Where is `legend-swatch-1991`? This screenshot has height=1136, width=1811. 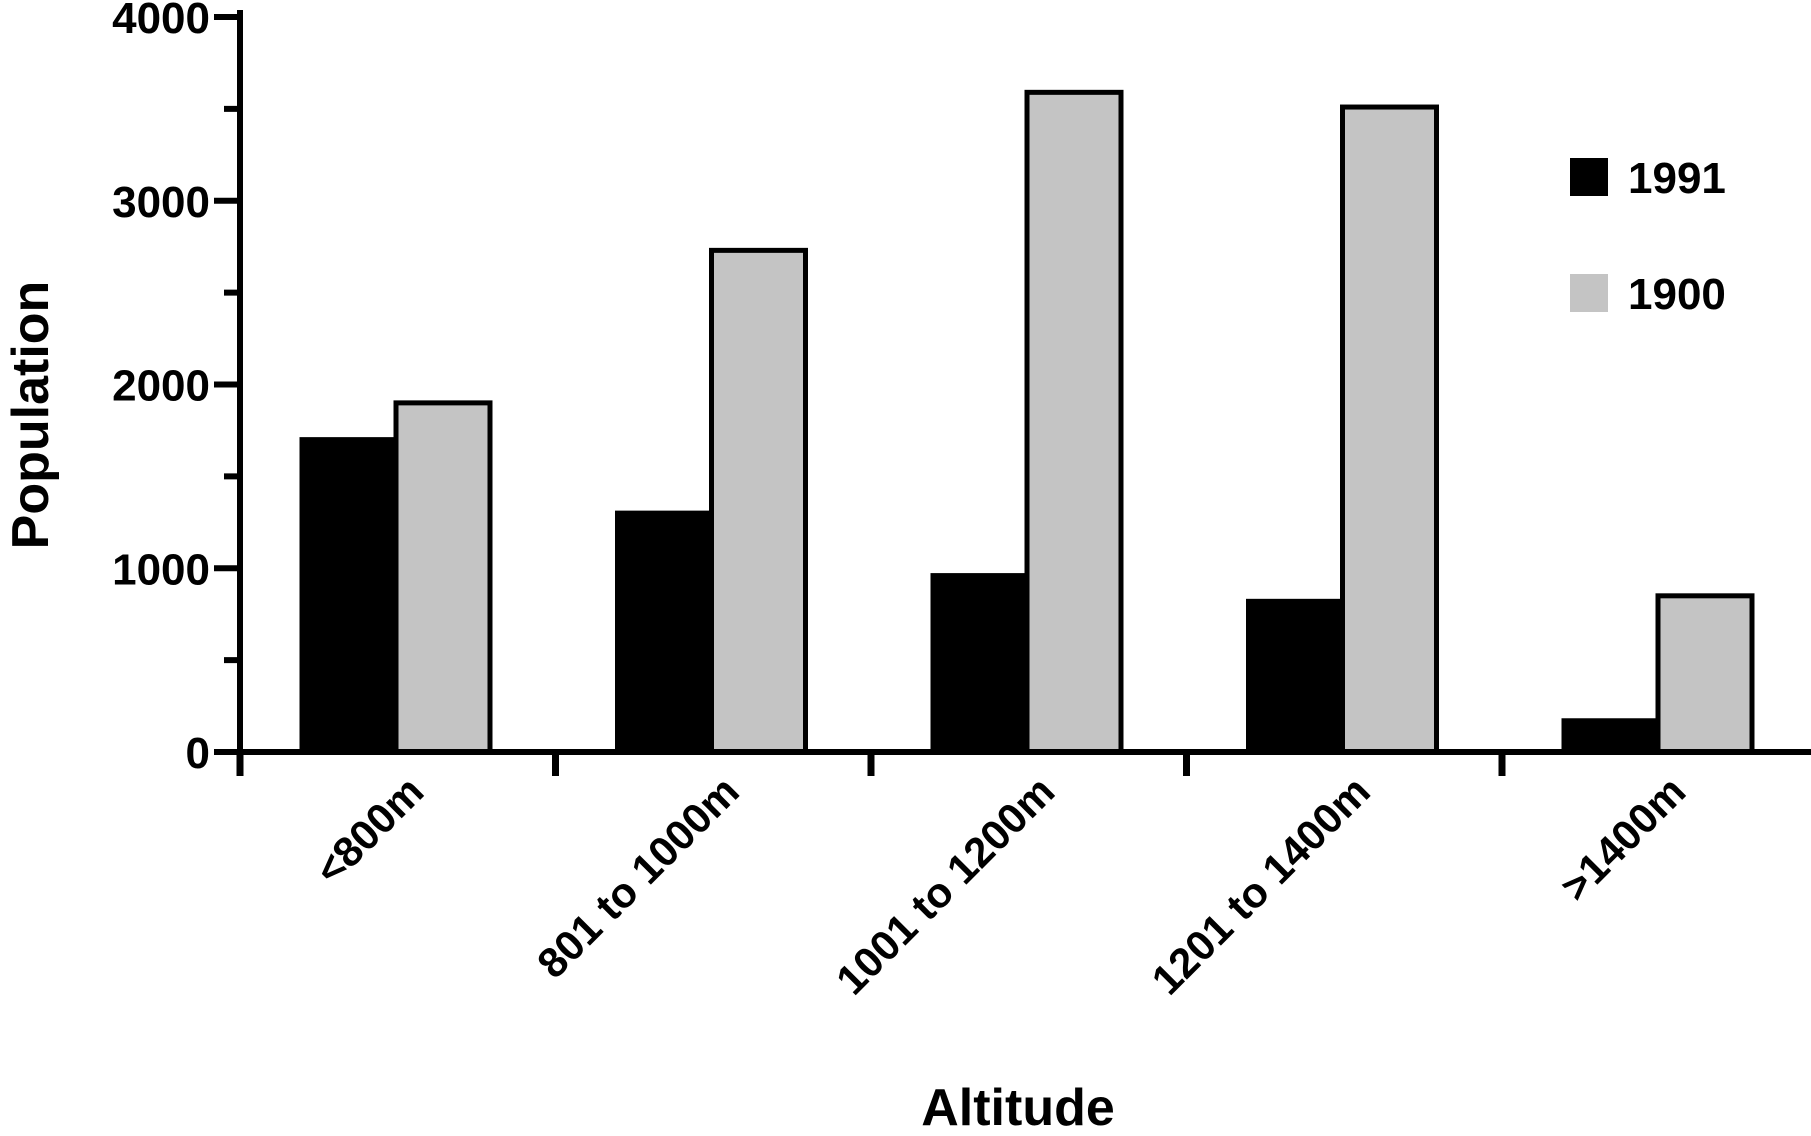 legend-swatch-1991 is located at coordinates (1589, 177).